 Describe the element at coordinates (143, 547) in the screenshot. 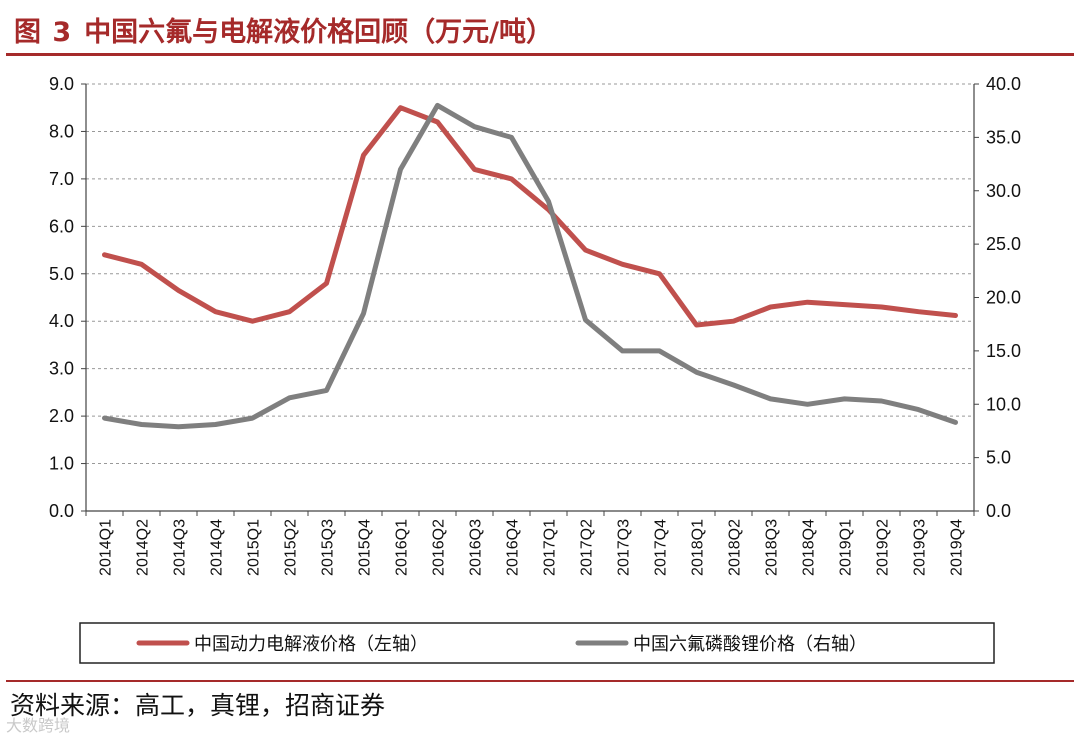

I see `x-tick-label: 2014Q2` at that location.